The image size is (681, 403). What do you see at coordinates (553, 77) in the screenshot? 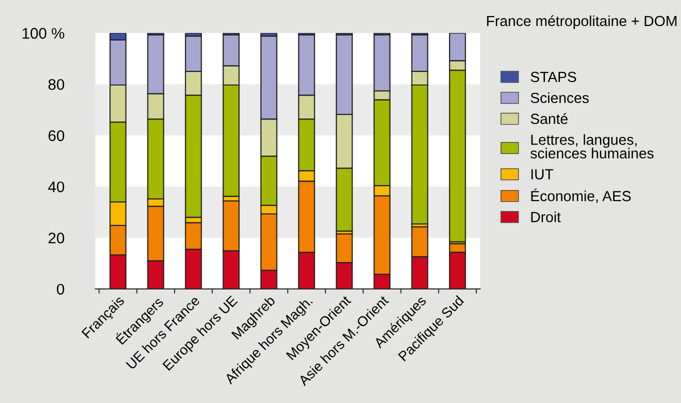
I see `legend-label: STAPS` at bounding box center [553, 77].